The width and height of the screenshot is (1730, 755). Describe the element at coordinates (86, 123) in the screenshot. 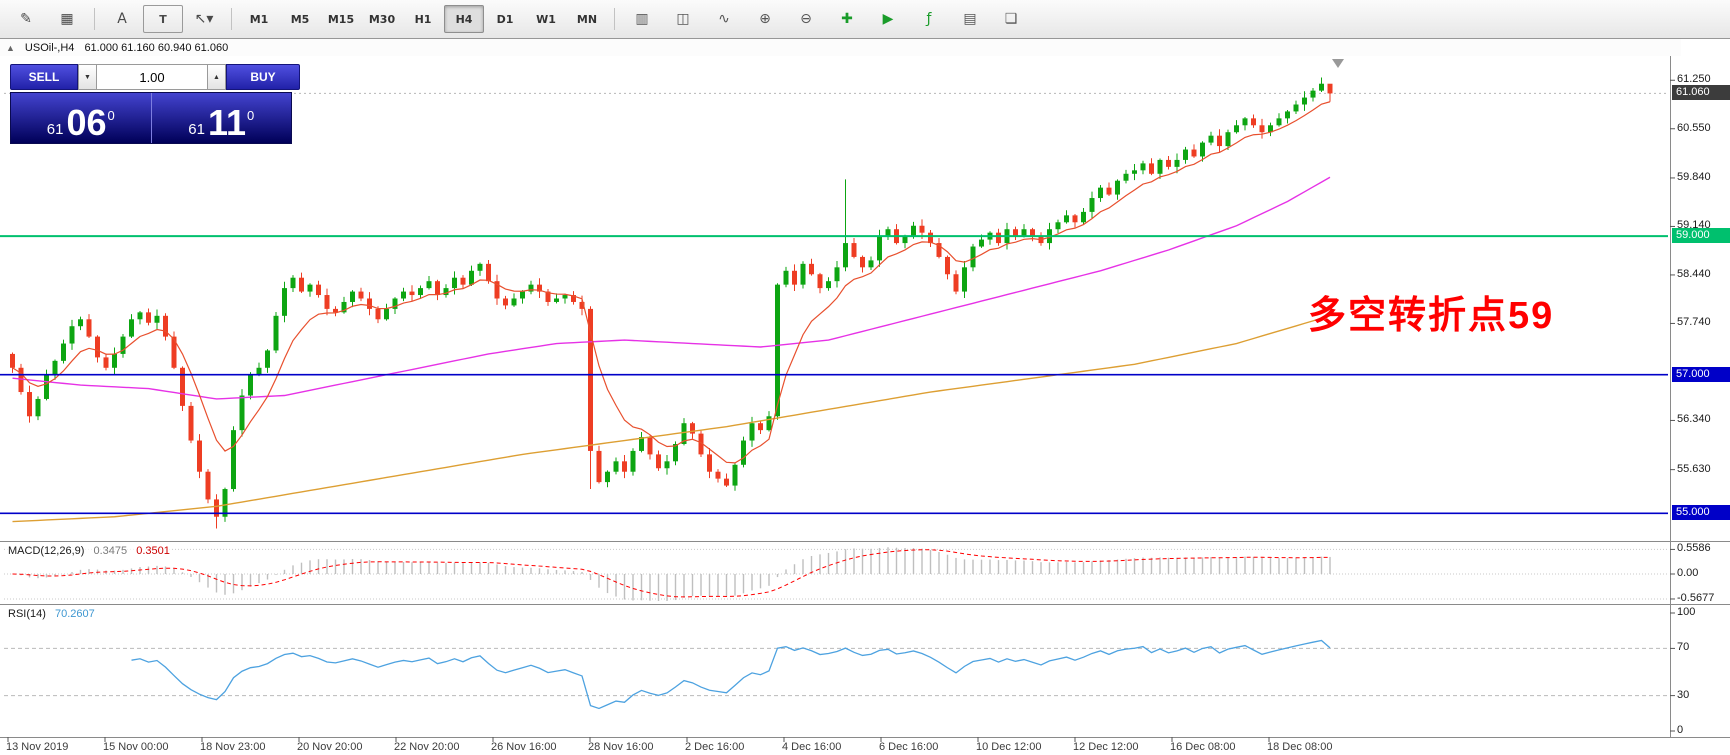

I see `bid-price-big: 06` at that location.